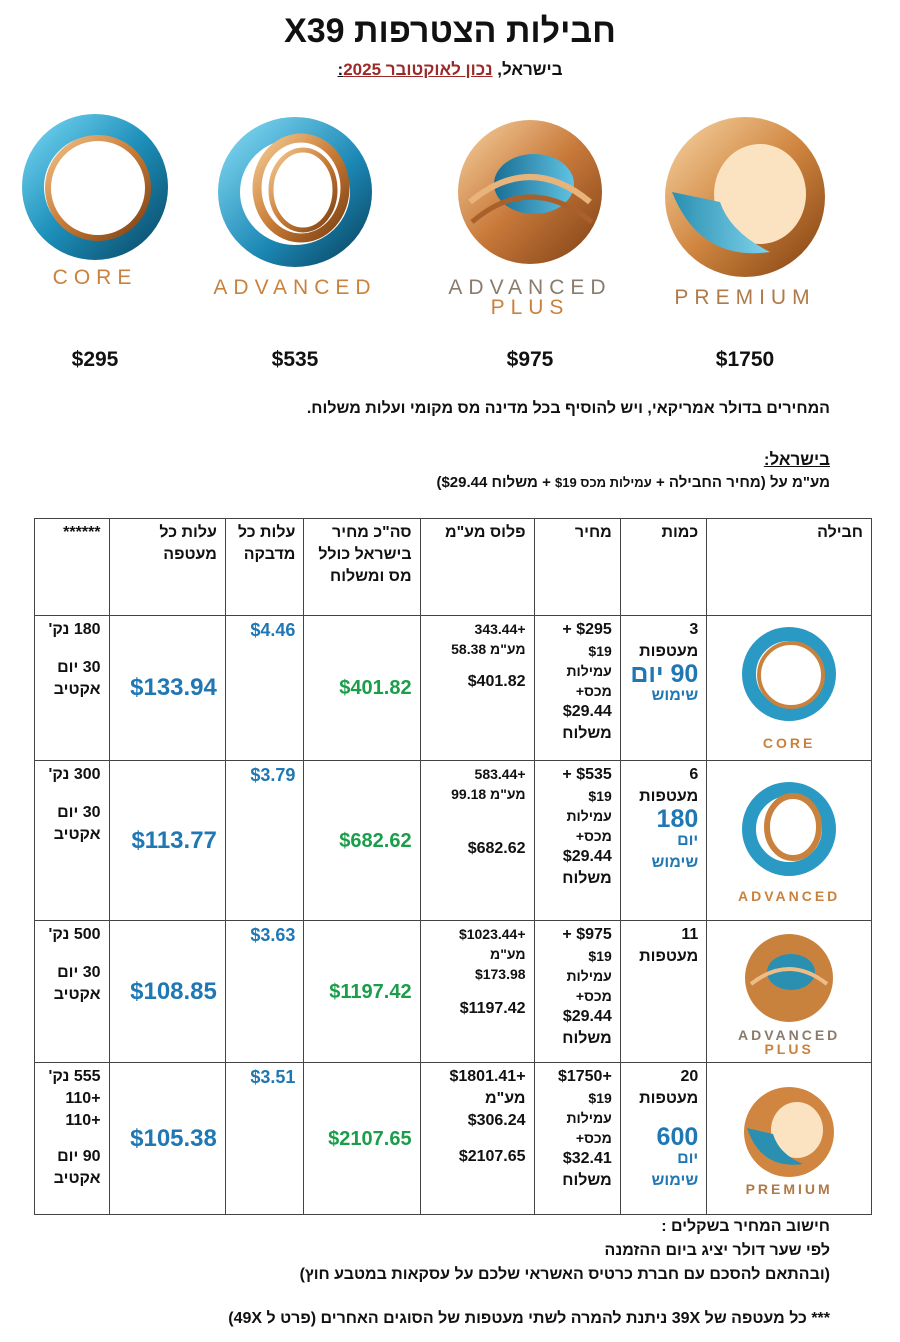  I want to click on advanced-price: $535, so click(295, 359).